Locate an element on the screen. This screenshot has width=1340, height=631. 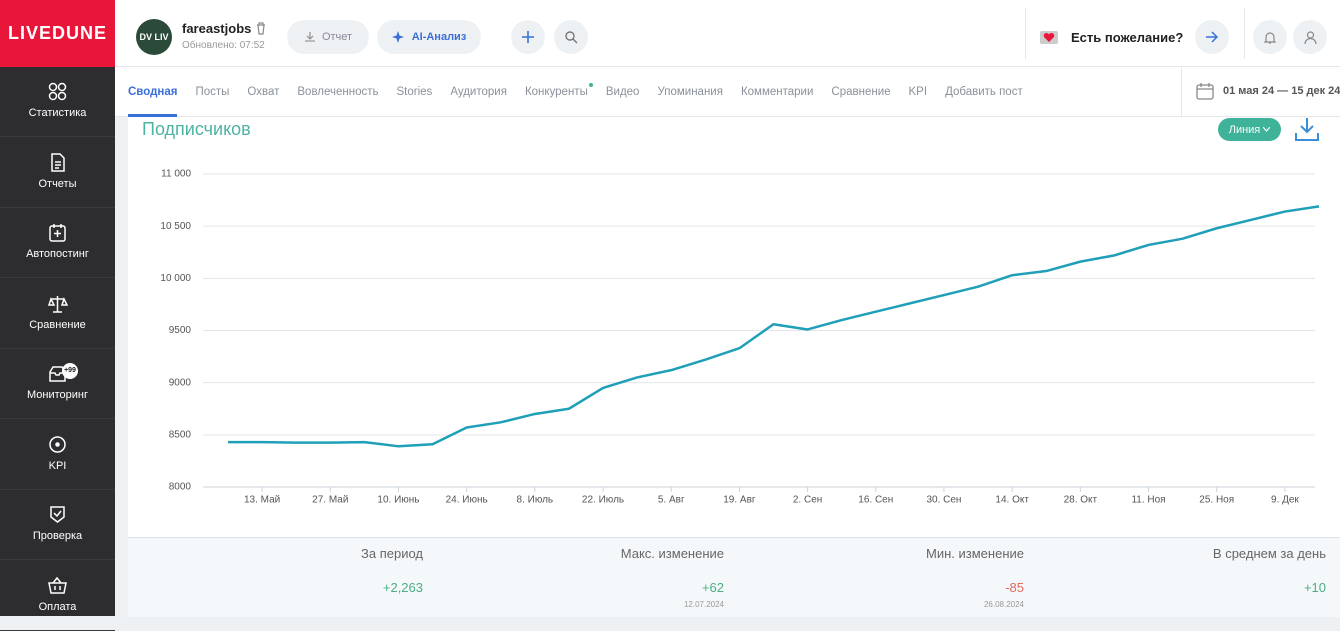
x-tick-label: 24. Июнь is located at coordinates (467, 500).